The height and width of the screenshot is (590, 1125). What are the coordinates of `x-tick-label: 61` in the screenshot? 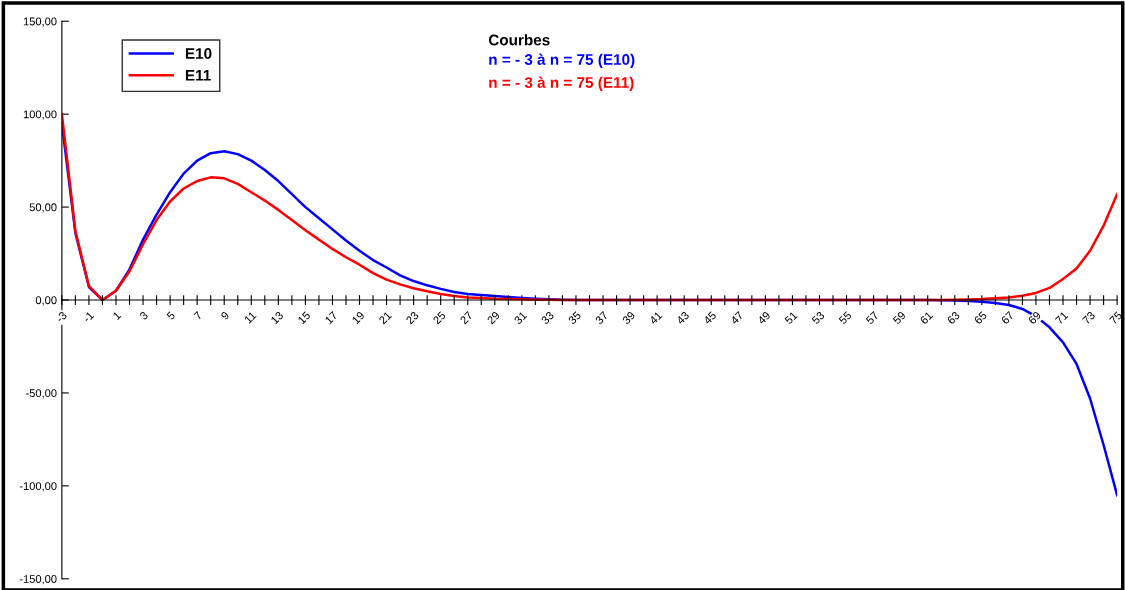 It's located at (926, 318).